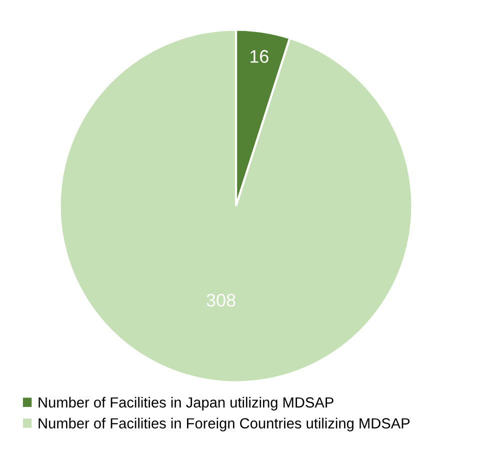  I want to click on data-label: 308, so click(221, 300).